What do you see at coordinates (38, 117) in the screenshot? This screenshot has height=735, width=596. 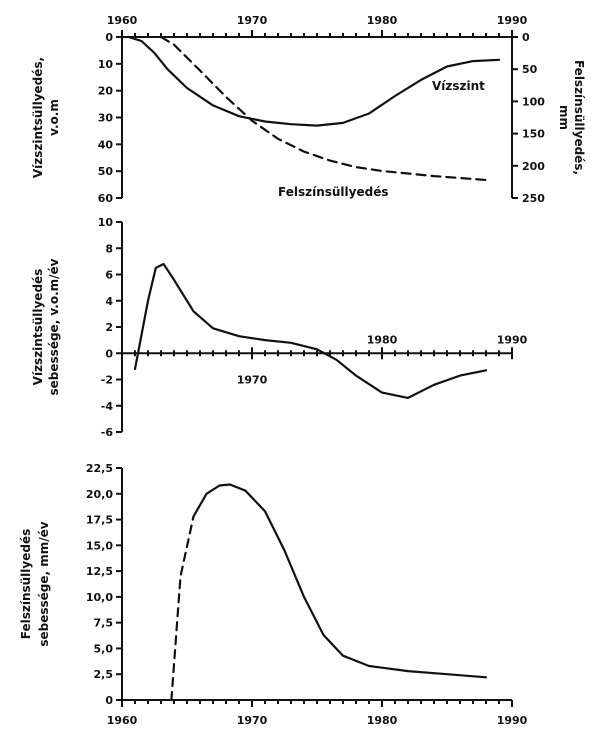 I see `y-left-axis-title-line1: Vízszintsüllyedés,` at bounding box center [38, 117].